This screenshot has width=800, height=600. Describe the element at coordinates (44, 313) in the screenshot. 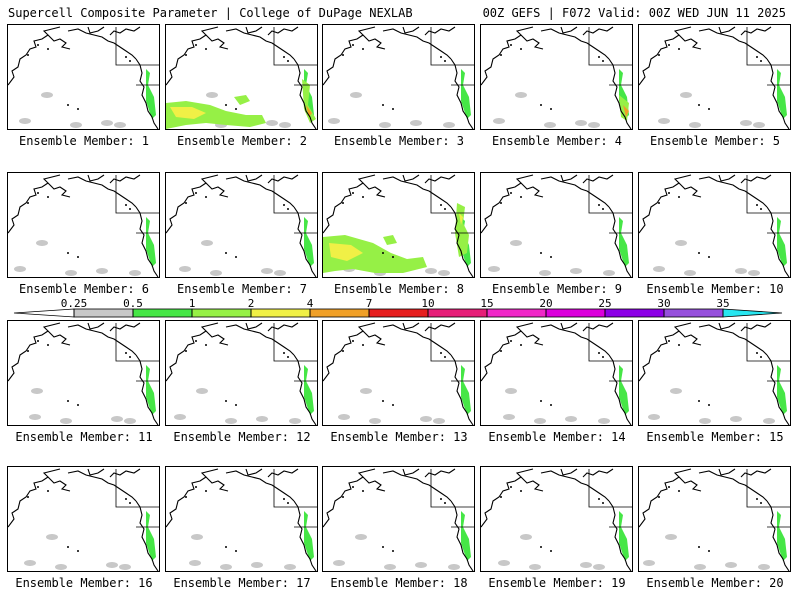

I see `colorbar-low-arrow` at that location.